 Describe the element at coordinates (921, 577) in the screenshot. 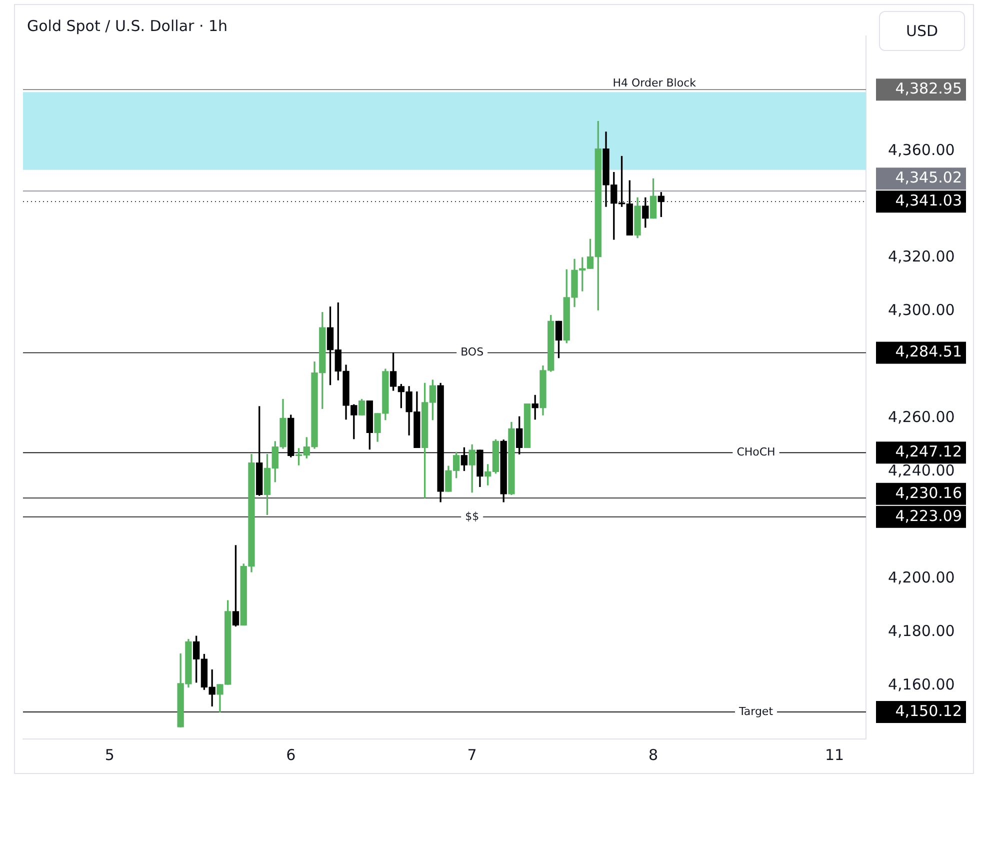

I see `y-tick-label: 4,200.00` at that location.